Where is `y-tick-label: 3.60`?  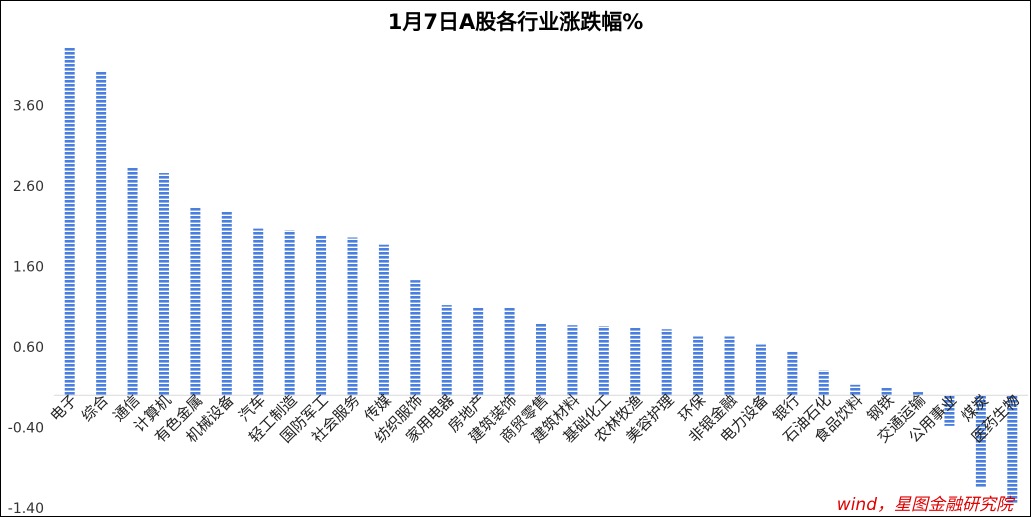
y-tick-label: 3.60 is located at coordinates (28, 106).